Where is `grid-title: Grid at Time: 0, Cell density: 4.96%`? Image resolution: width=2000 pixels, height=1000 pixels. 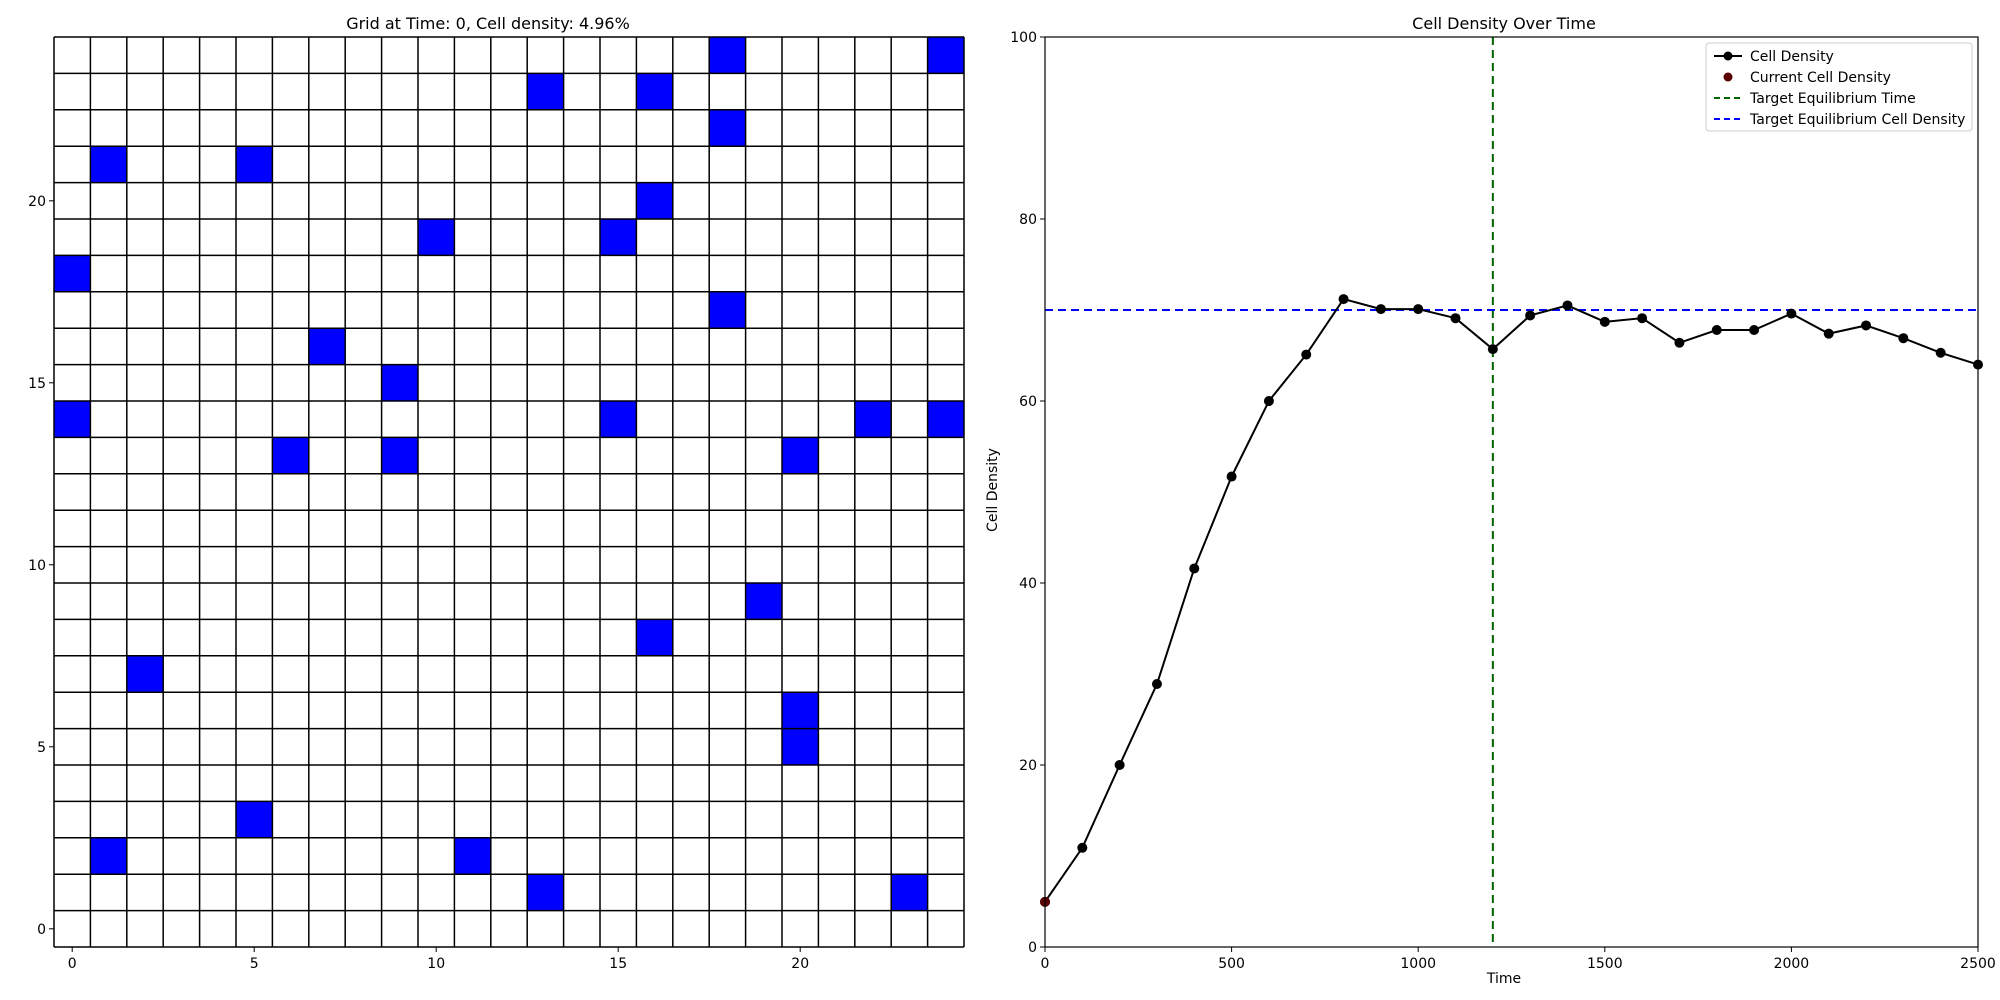 grid-title: Grid at Time: 0, Cell density: 4.96% is located at coordinates (488, 23).